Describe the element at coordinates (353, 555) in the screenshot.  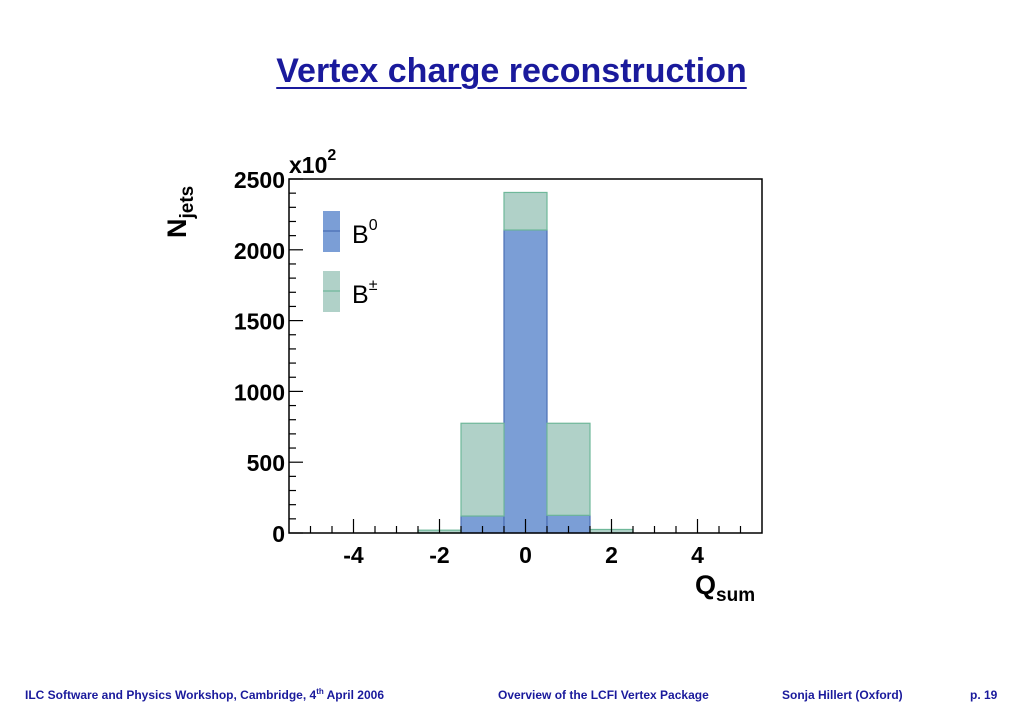
I see `x-tick-label: -4` at that location.